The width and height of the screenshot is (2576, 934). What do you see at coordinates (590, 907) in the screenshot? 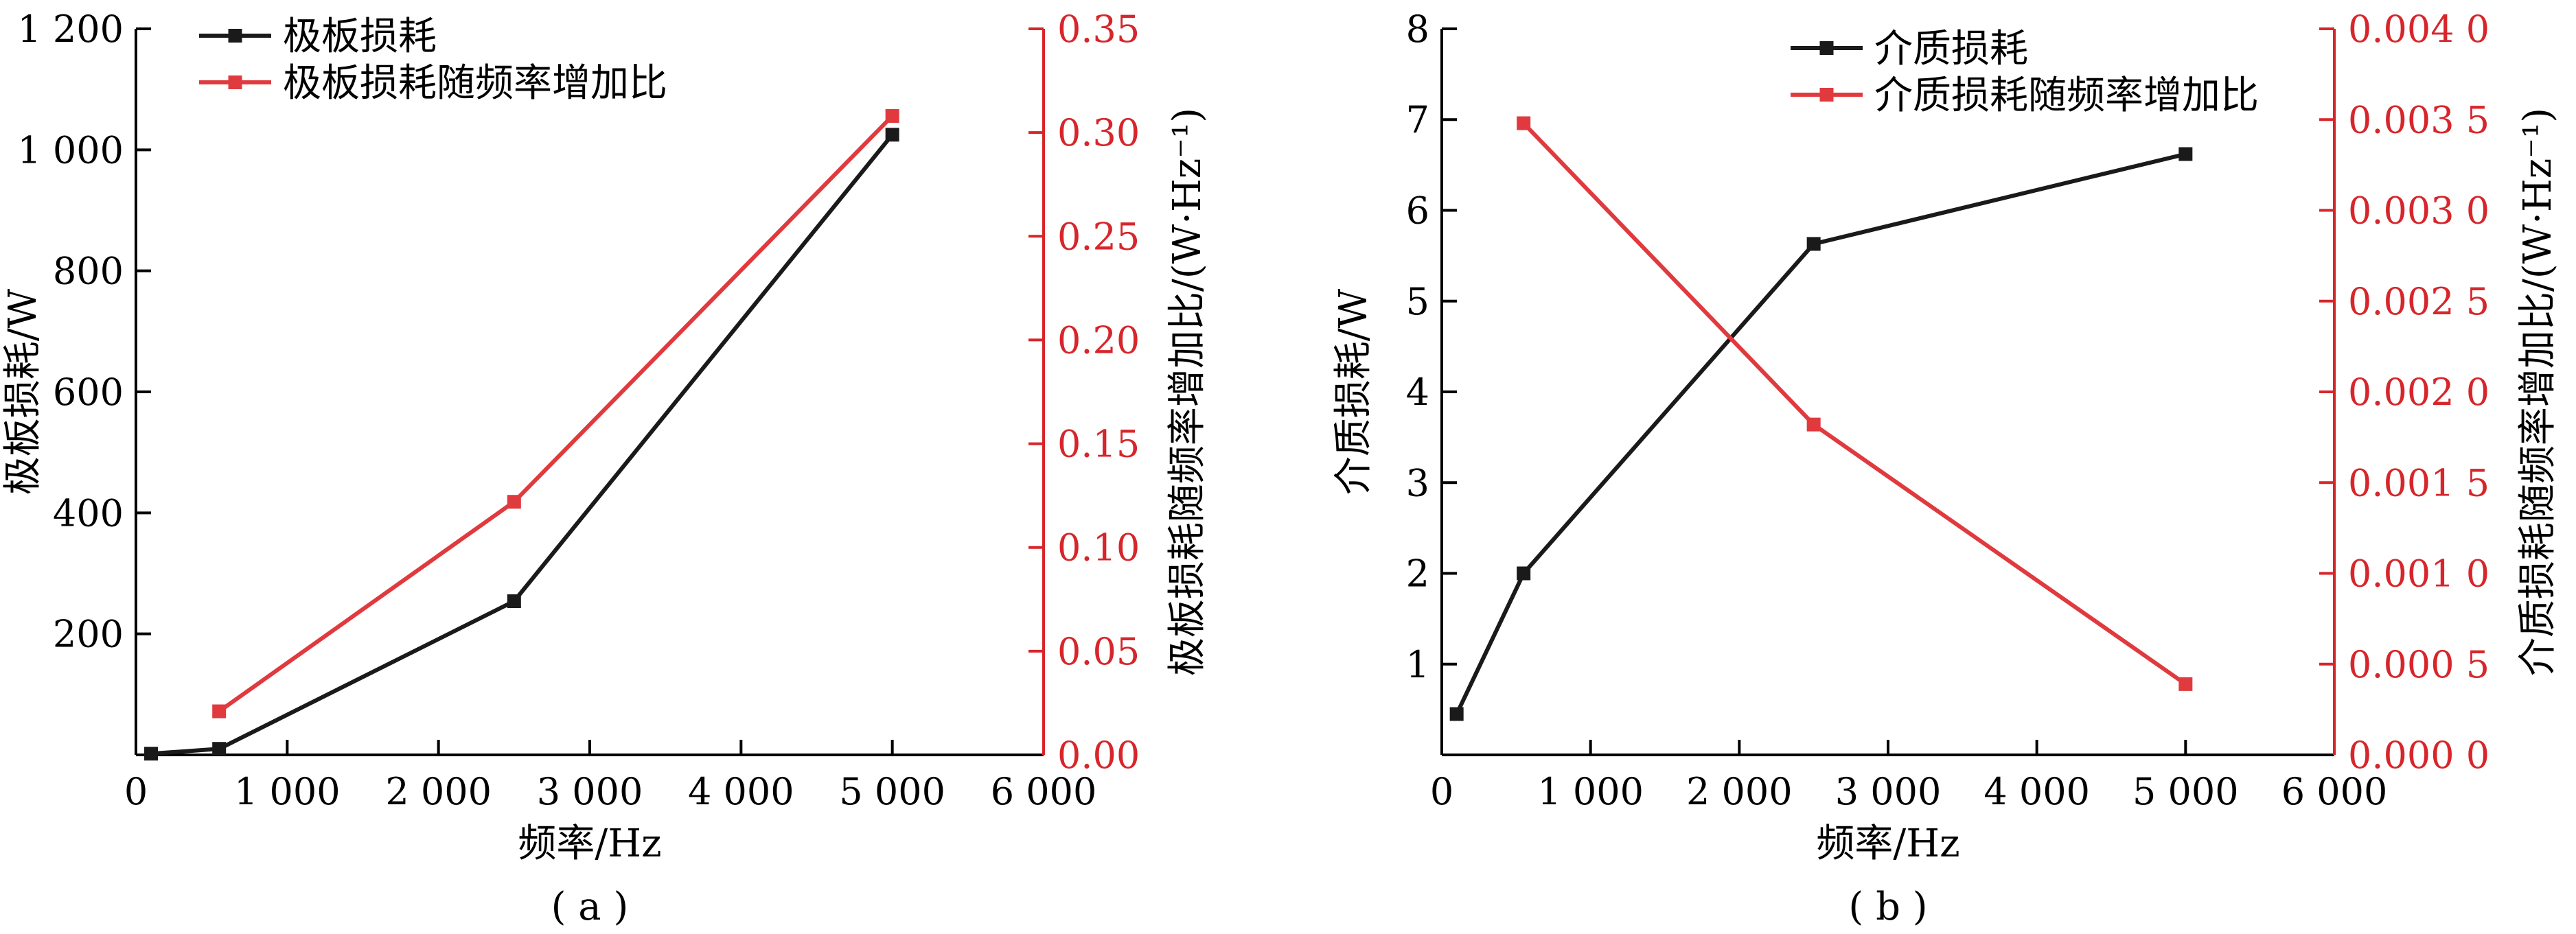
I see `panel-label: ( a )` at bounding box center [590, 907].